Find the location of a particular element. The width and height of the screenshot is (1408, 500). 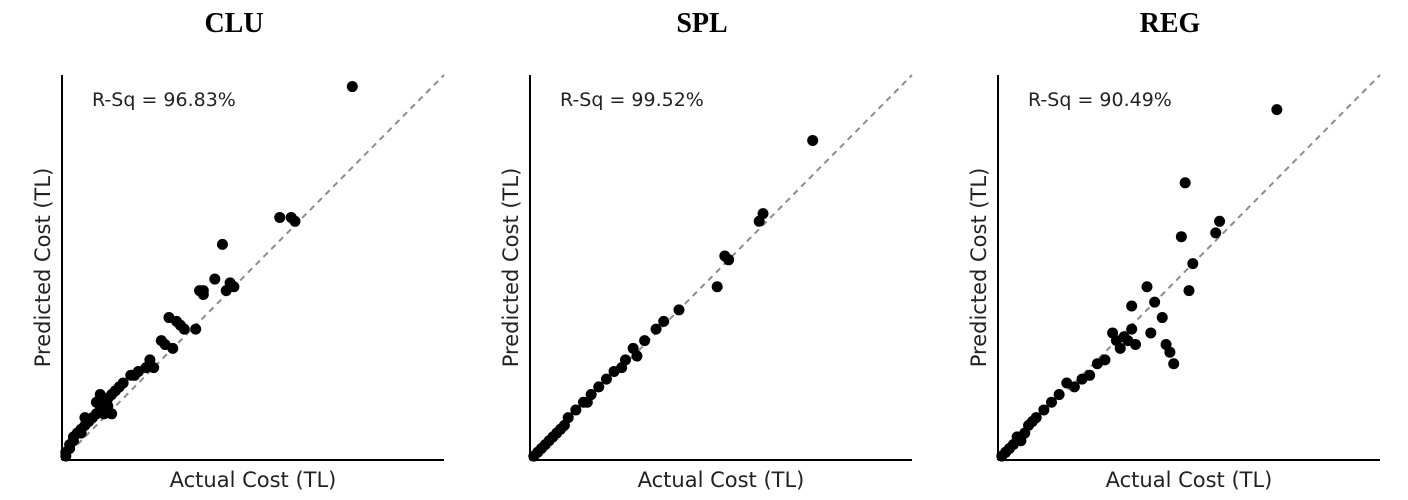

chart-title: REG is located at coordinates (1170, 23).